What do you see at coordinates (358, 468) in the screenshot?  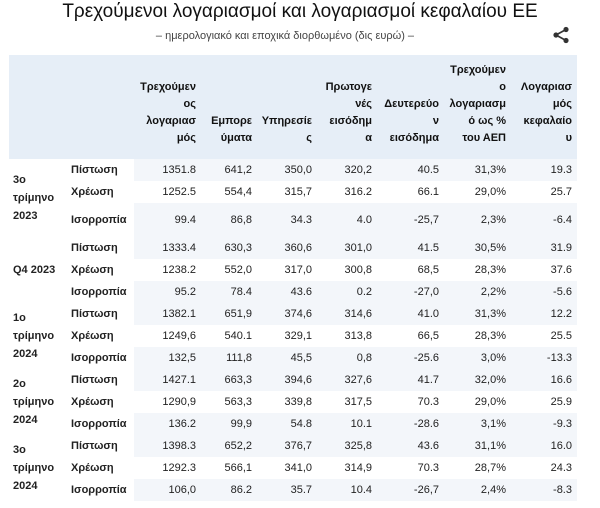 I see `table-cell: 314,9` at bounding box center [358, 468].